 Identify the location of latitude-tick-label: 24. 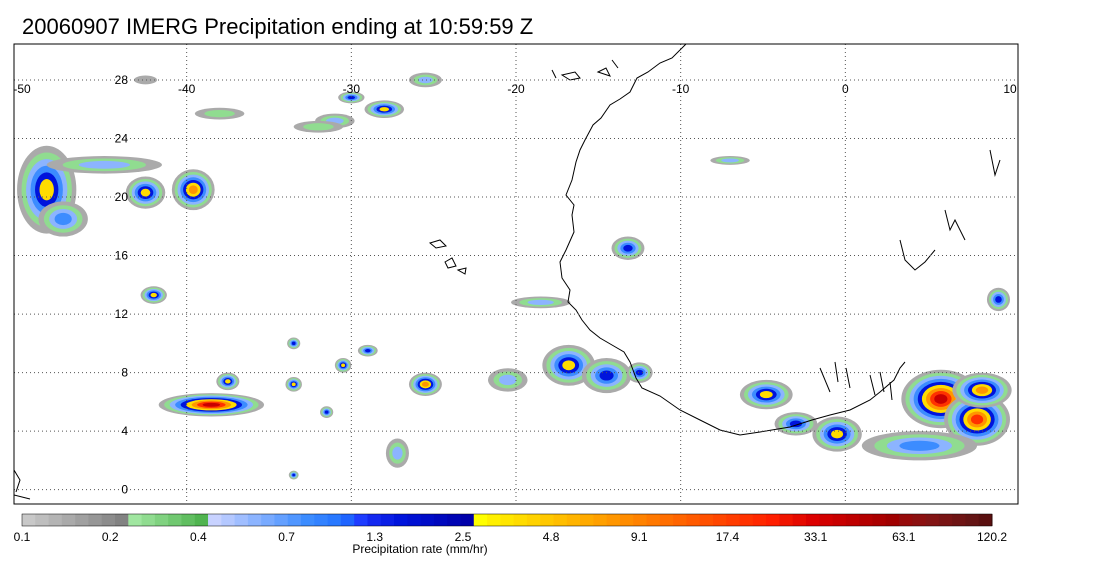
(122, 138).